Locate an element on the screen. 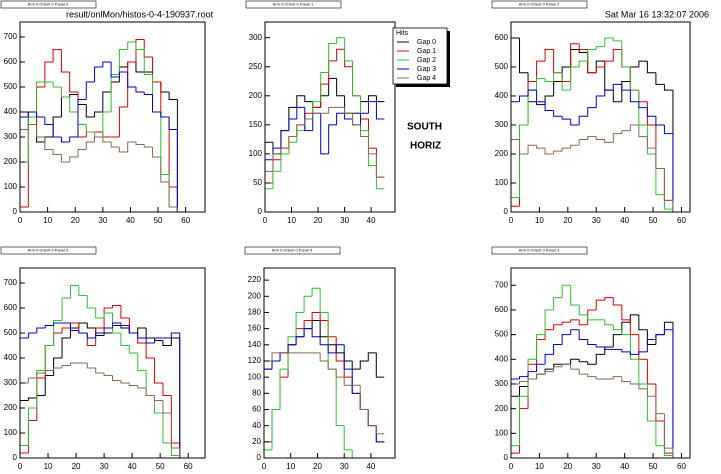 The width and height of the screenshot is (721, 474). x-tick-label: 60 is located at coordinates (681, 465).